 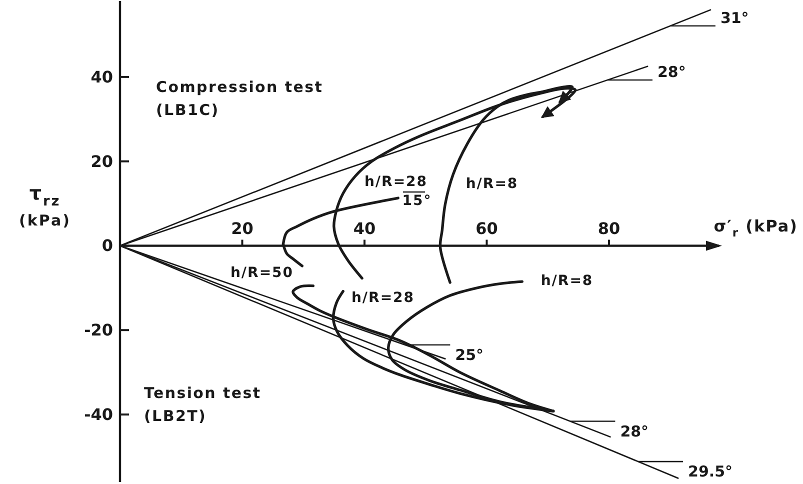 What do you see at coordinates (242, 228) in the screenshot?
I see `x-tick-label: 20` at bounding box center [242, 228].